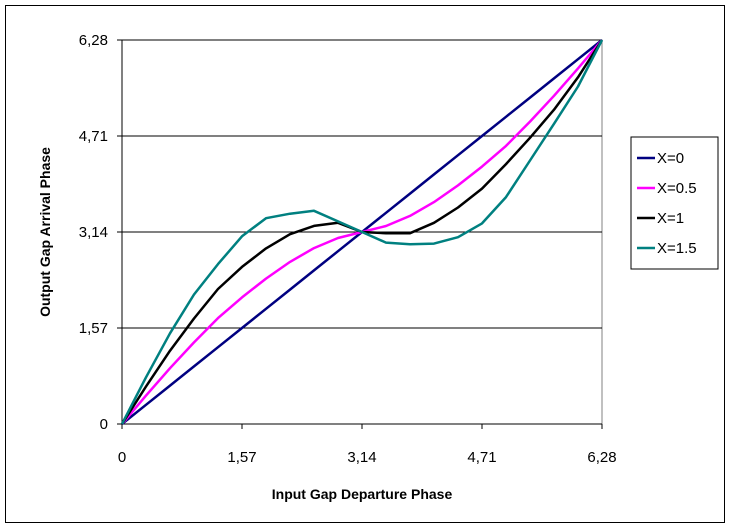  What do you see at coordinates (93, 232) in the screenshot?
I see `y-tick-label: 3,14` at bounding box center [93, 232].